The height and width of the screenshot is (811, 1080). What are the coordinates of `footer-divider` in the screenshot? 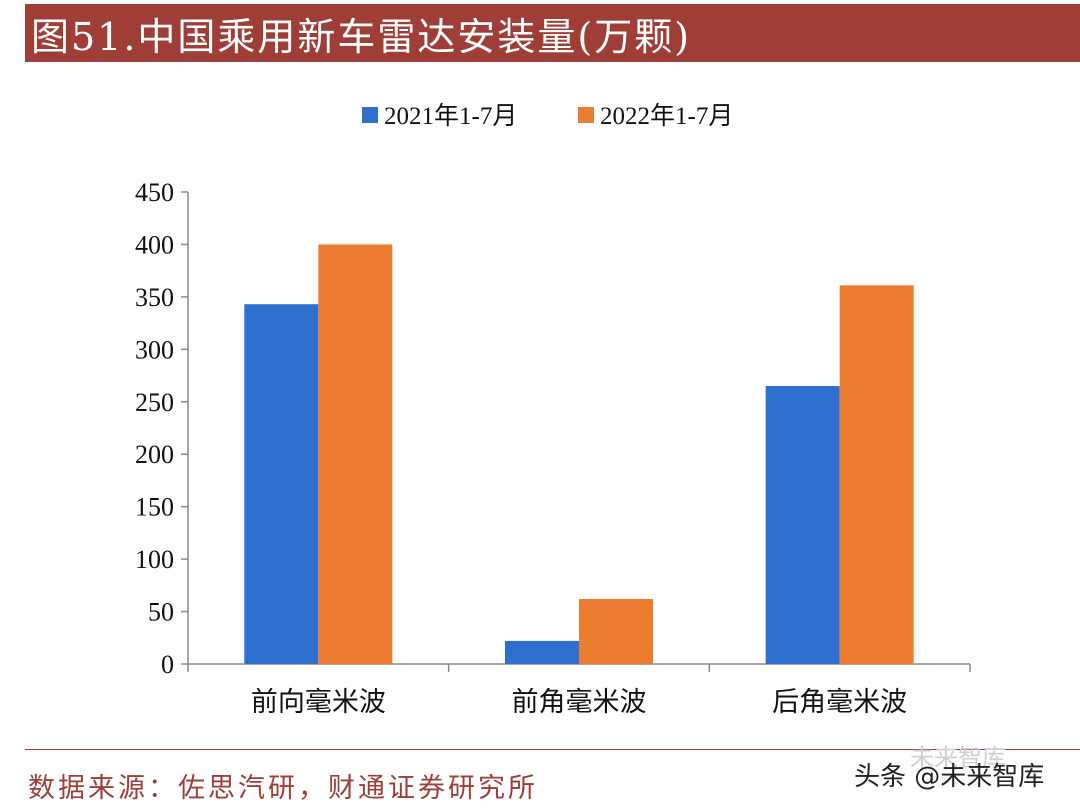 It's located at (552, 749).